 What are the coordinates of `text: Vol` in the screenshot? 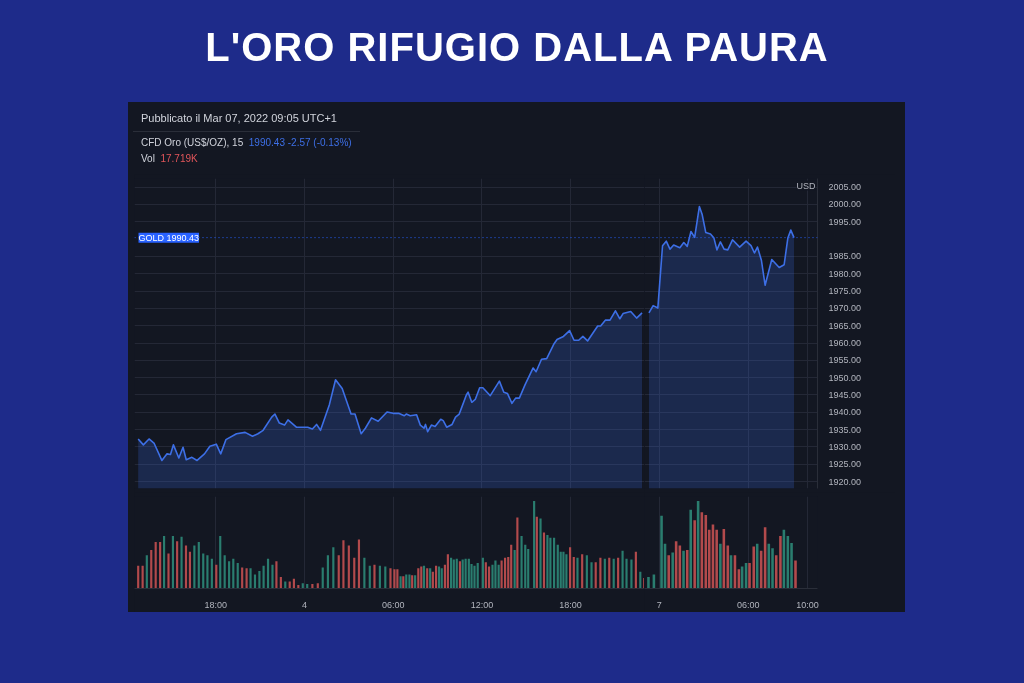 It's located at (148, 158).